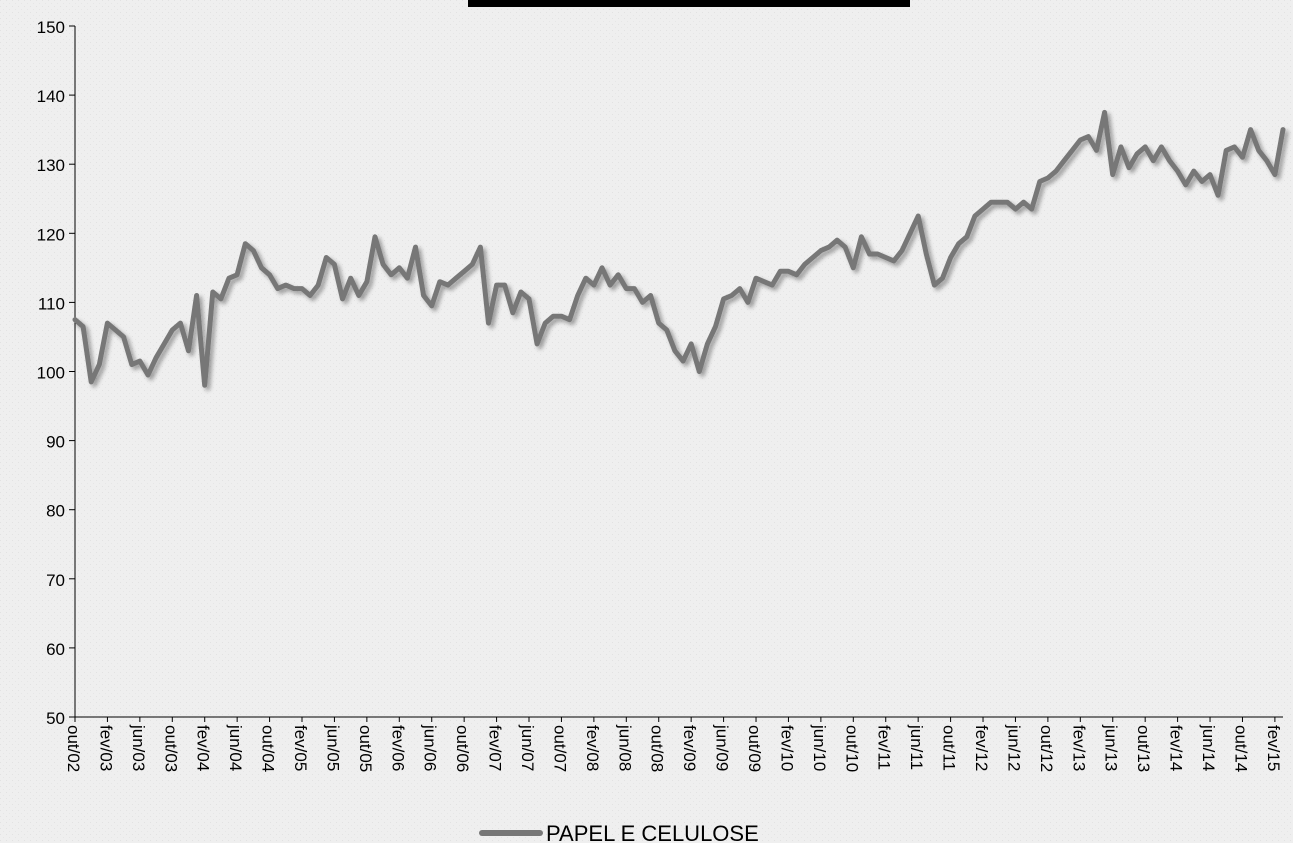 This screenshot has width=1293, height=843. Describe the element at coordinates (55, 511) in the screenshot. I see `y-tick-label: 80` at that location.